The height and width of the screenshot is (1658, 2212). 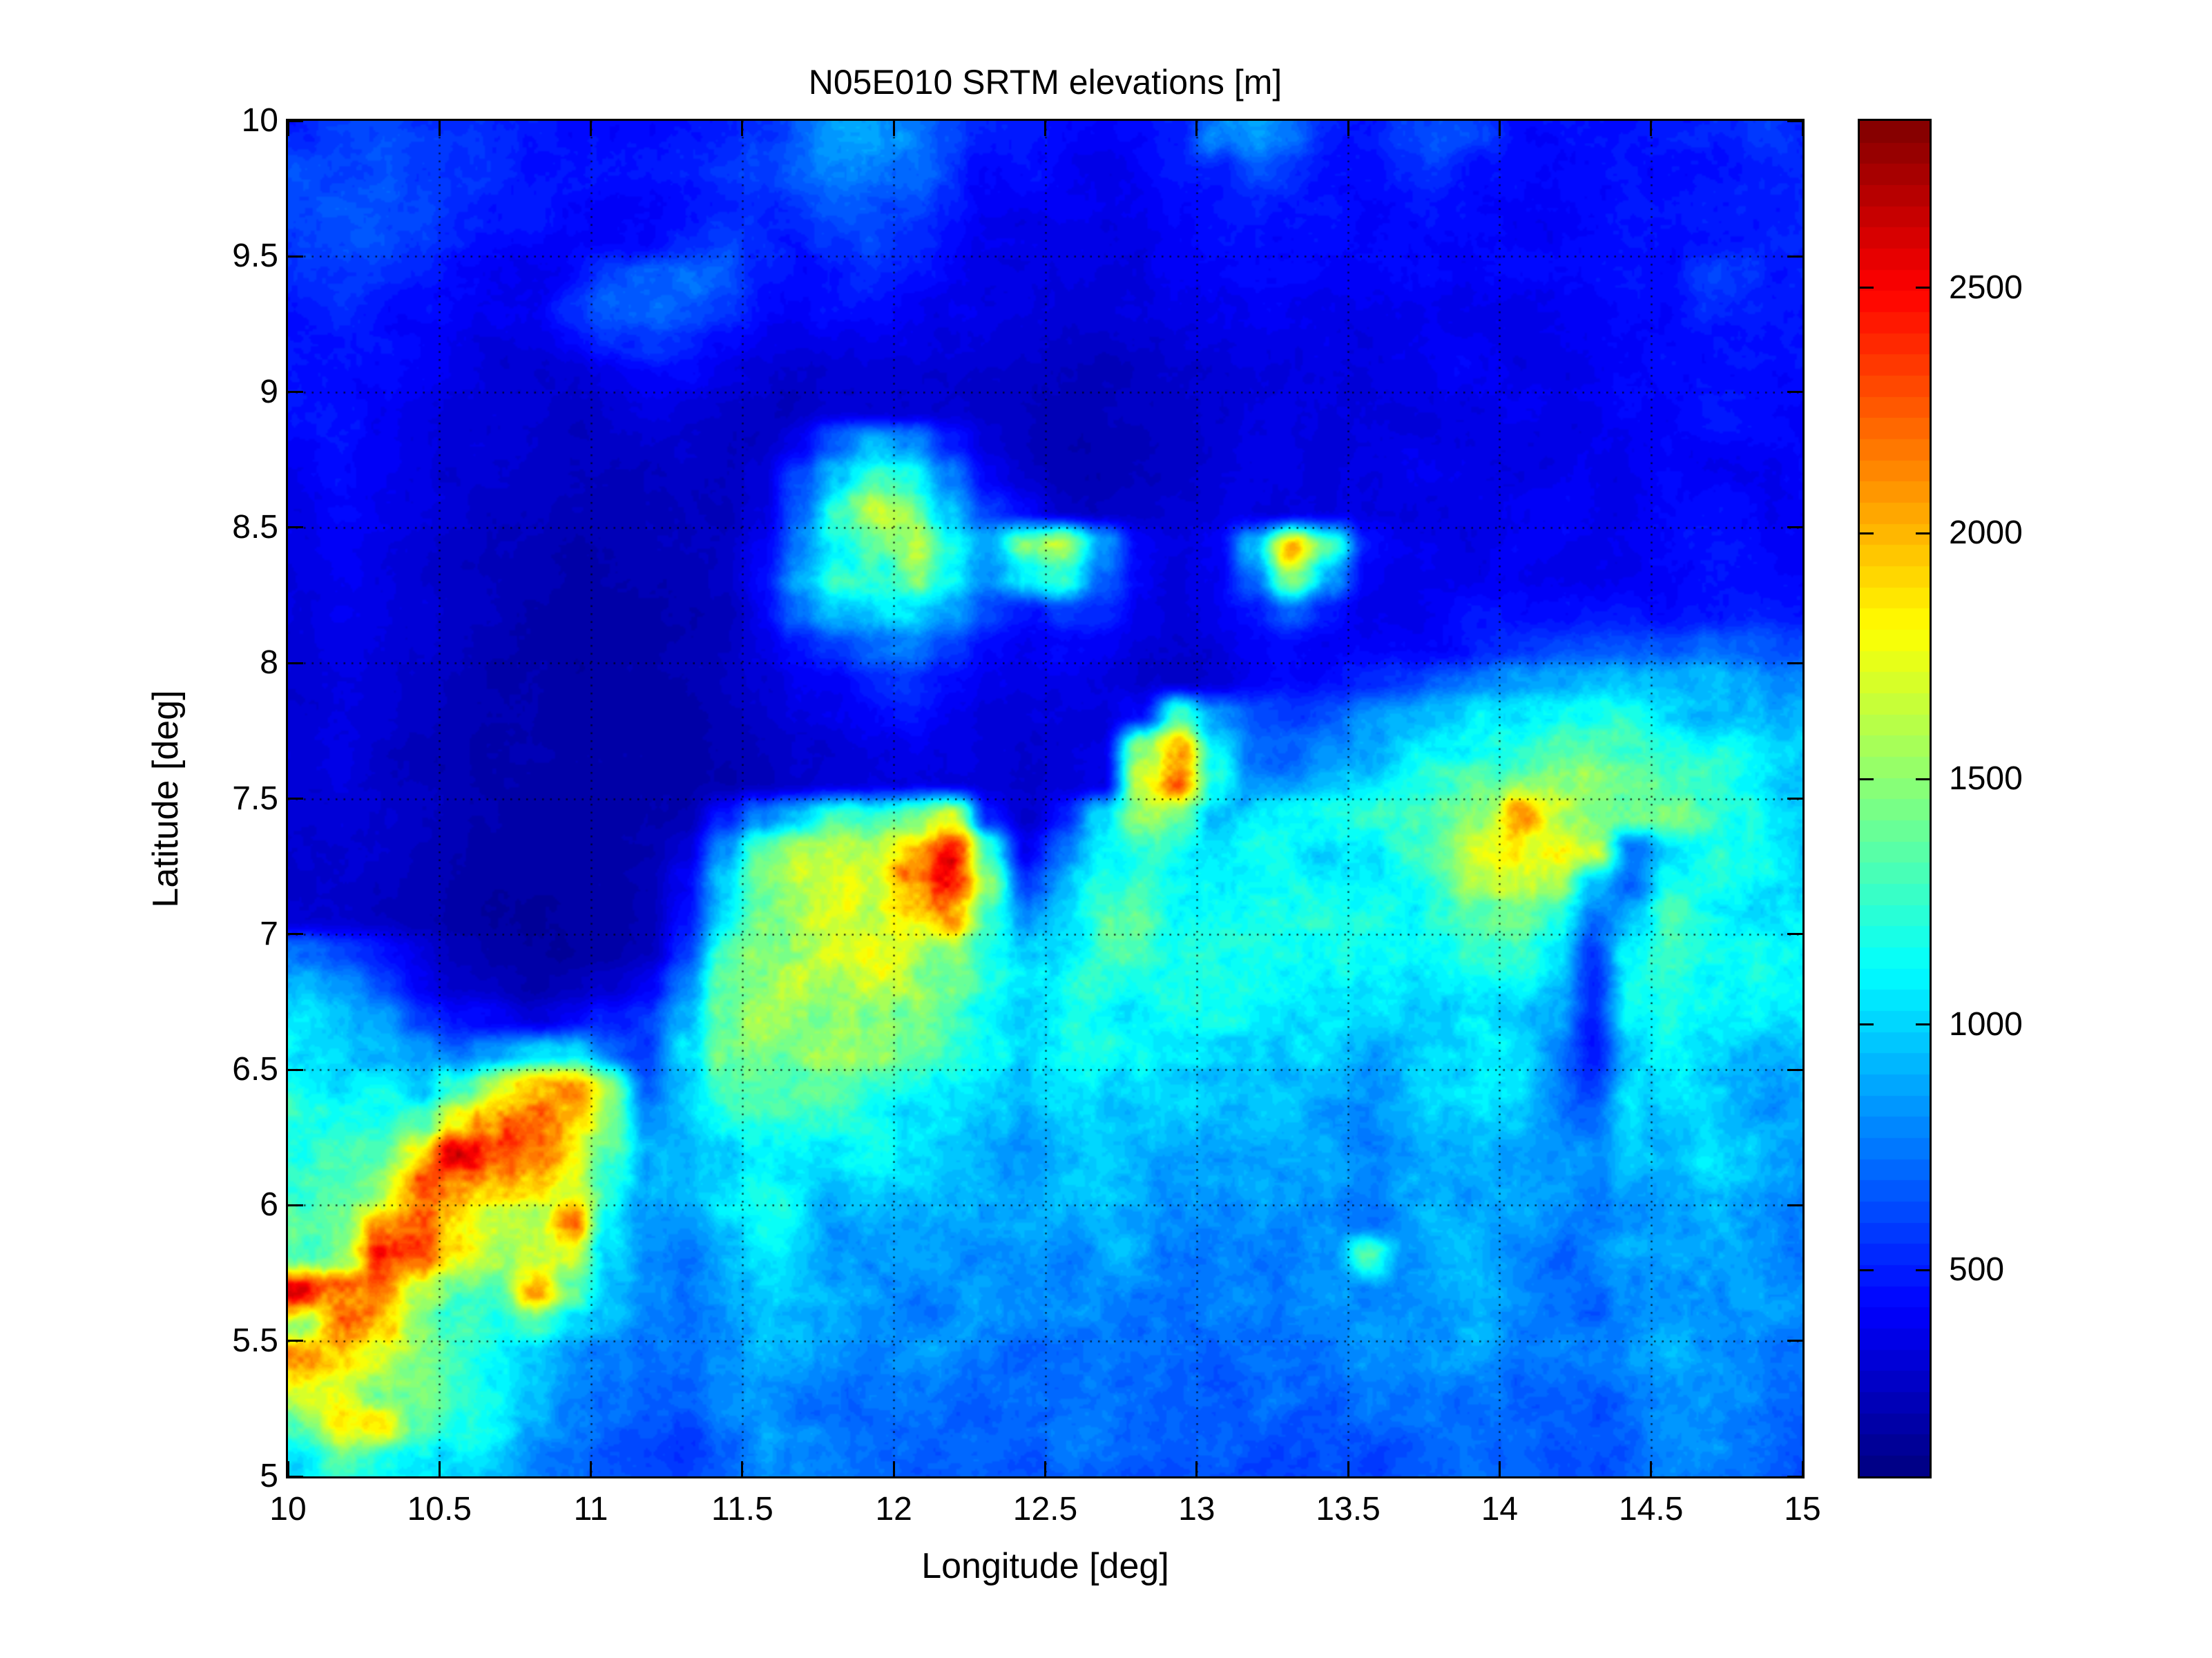 I want to click on colorbar-tick-label: 1500, so click(x=1986, y=779).